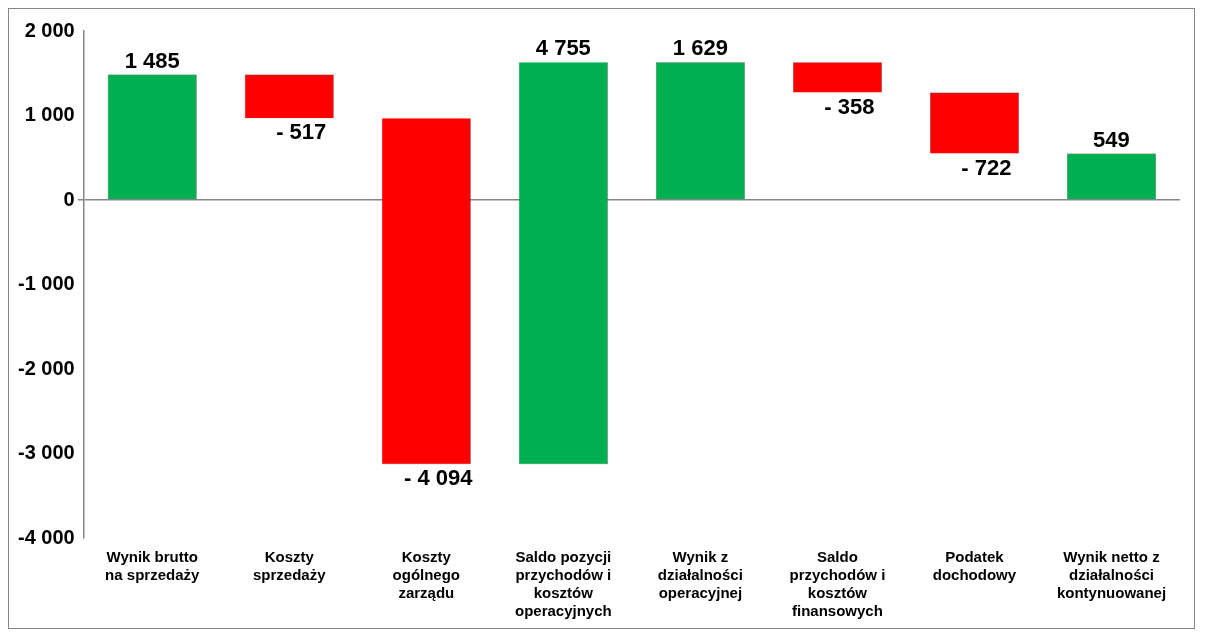 The width and height of the screenshot is (1205, 639). Describe the element at coordinates (700, 575) in the screenshot. I see `x-tick-label: Wynik z działalności operacyjnej` at that location.